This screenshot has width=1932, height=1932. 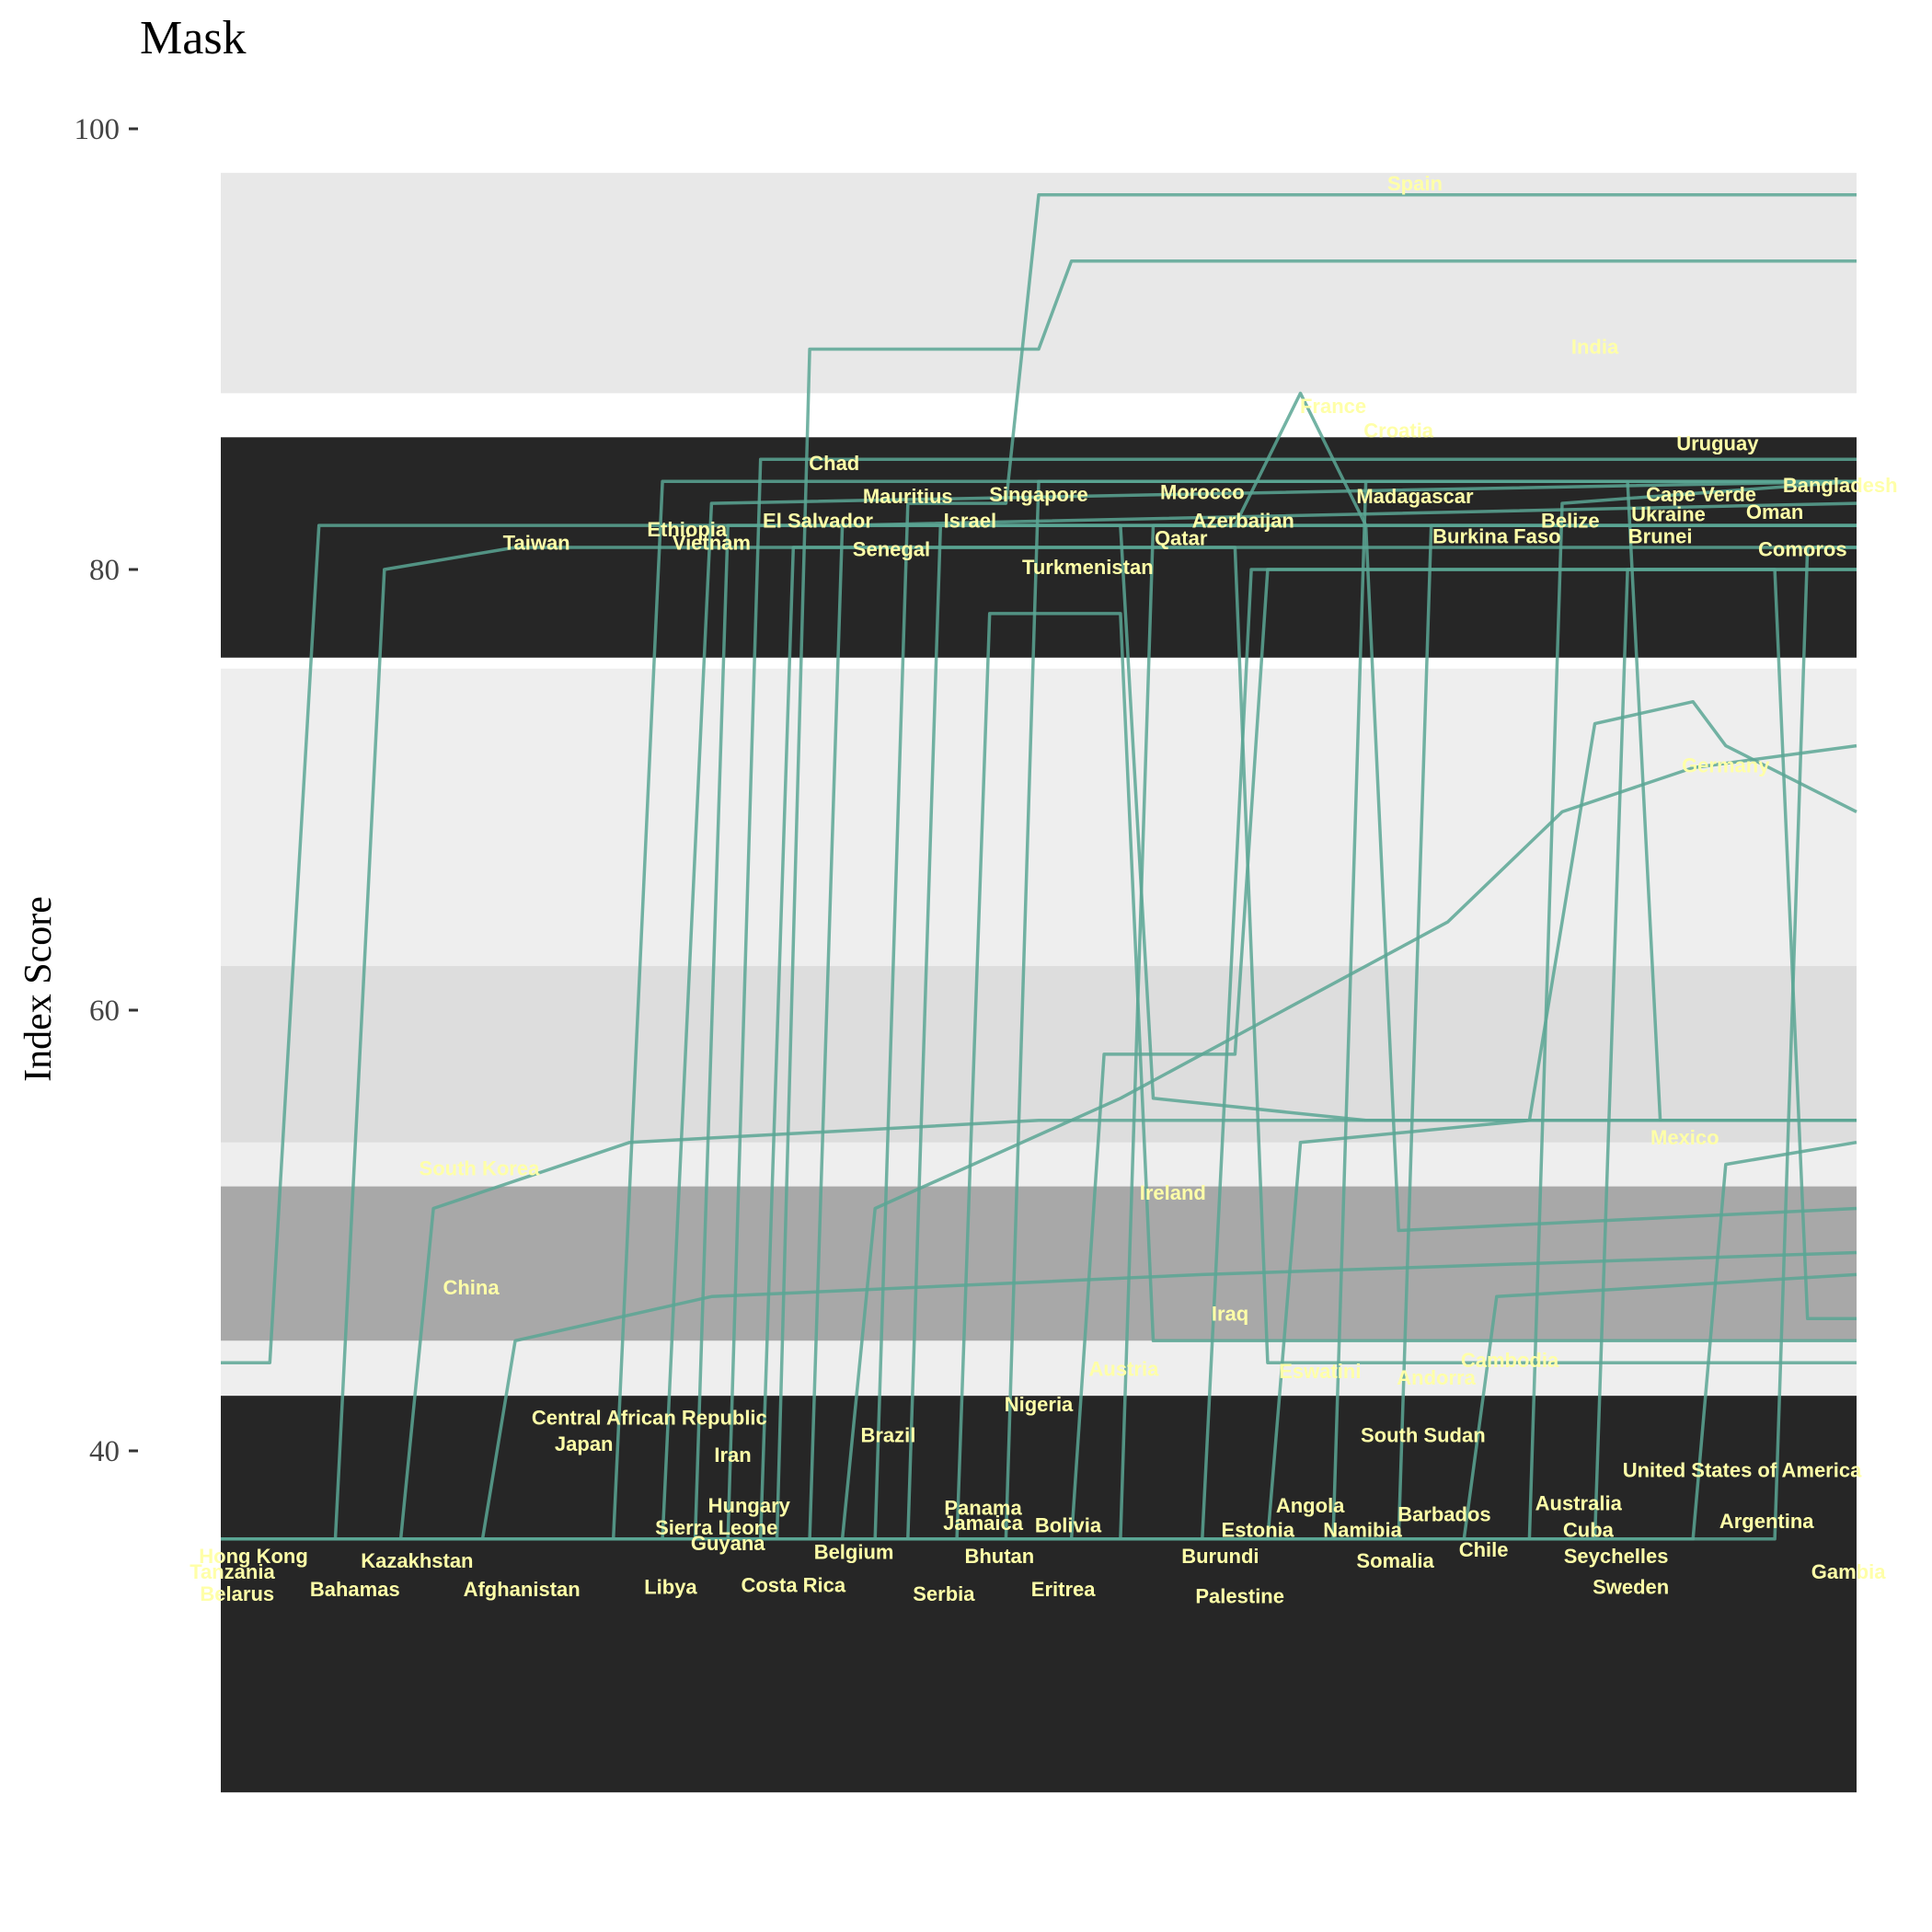 I want to click on country-label: Germany, so click(x=1726, y=764).